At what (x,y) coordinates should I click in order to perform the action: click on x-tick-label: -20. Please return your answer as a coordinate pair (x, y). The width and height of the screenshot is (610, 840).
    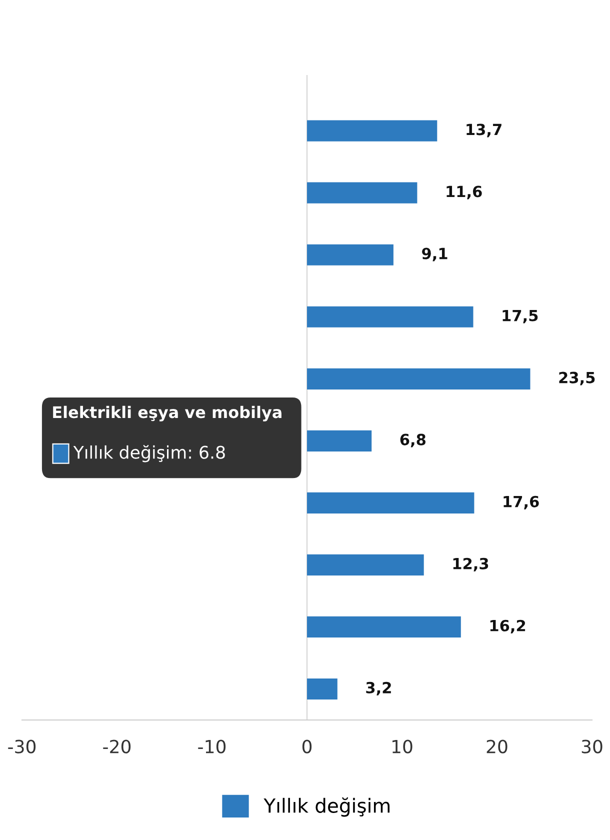
    Looking at the image, I should click on (117, 747).